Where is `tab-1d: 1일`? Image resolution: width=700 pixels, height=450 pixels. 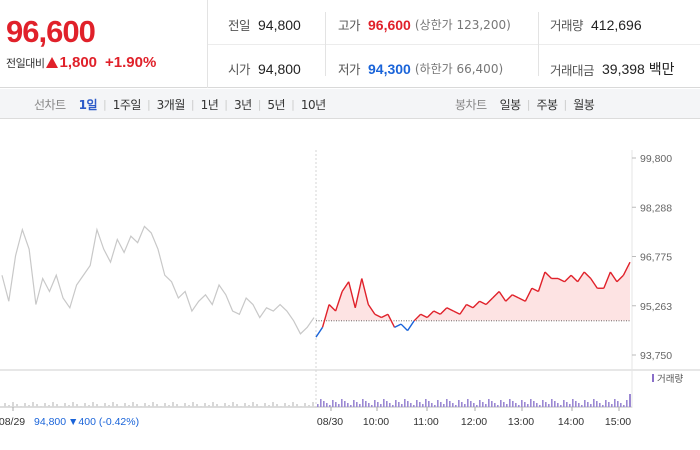
tab-1d: 1일 is located at coordinates (88, 104).